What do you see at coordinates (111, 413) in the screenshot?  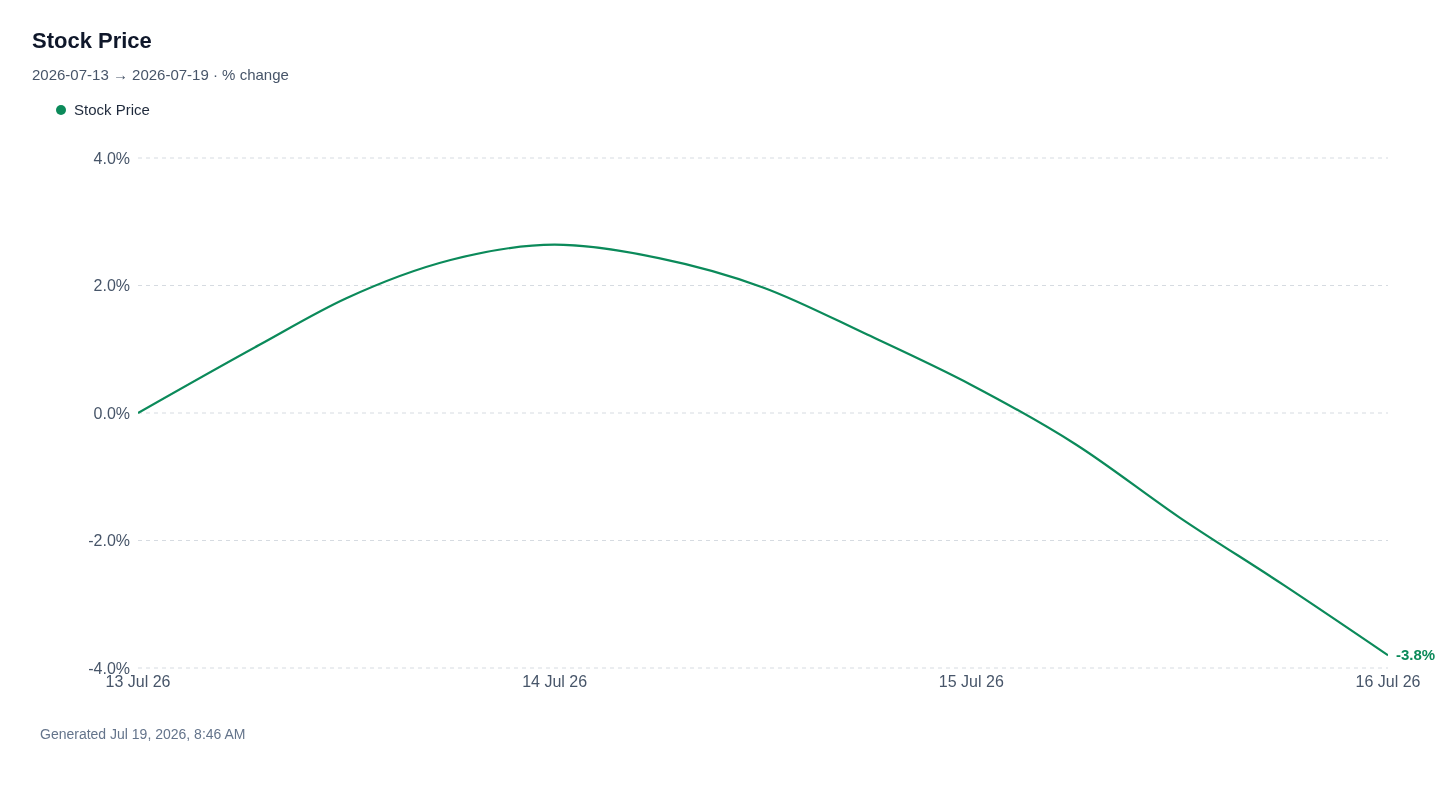 I see `y-tick-label: 0.0%` at bounding box center [111, 413].